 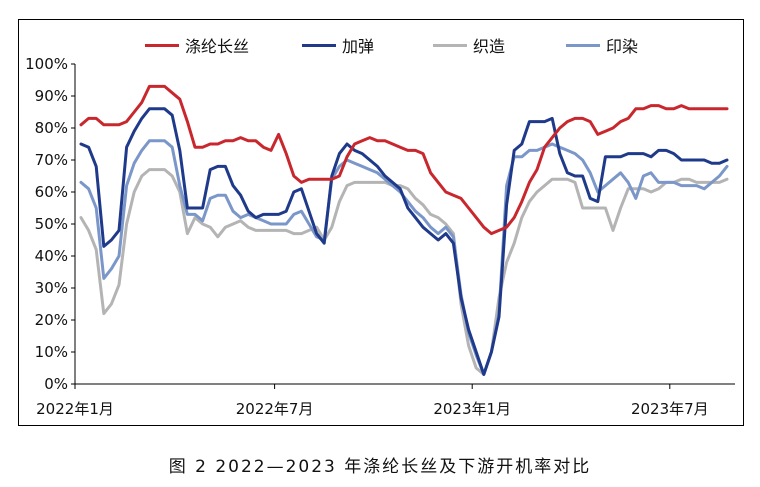 What do you see at coordinates (46, 64) in the screenshot?
I see `y-tick-label: 100%` at bounding box center [46, 64].